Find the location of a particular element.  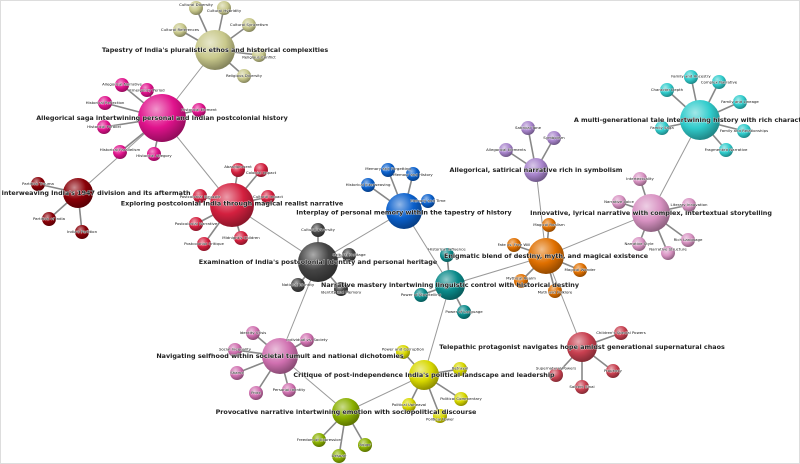

leaf-label: Fragmented Narrative is located at coordinates (726, 149).